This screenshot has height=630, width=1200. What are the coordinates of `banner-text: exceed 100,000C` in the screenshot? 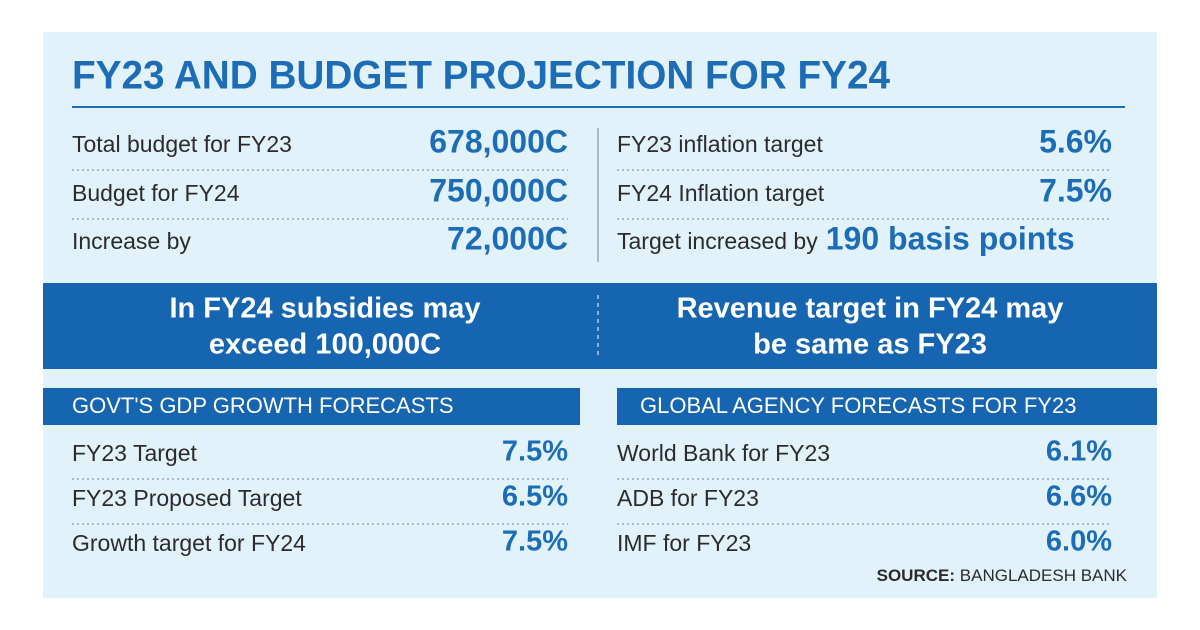 It's located at (325, 345).